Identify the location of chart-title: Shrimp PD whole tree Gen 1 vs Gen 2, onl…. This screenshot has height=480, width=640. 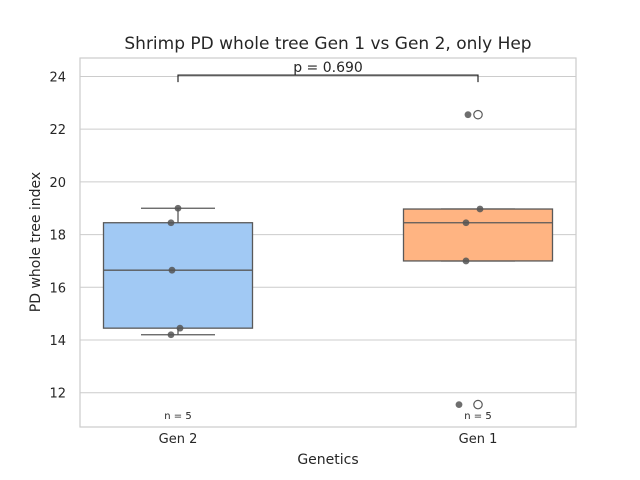
(327, 44).